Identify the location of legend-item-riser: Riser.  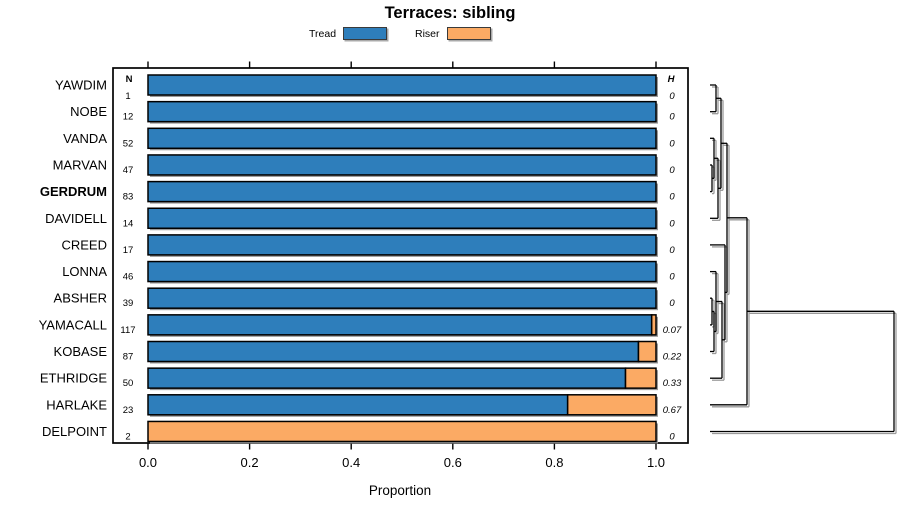
(453, 33).